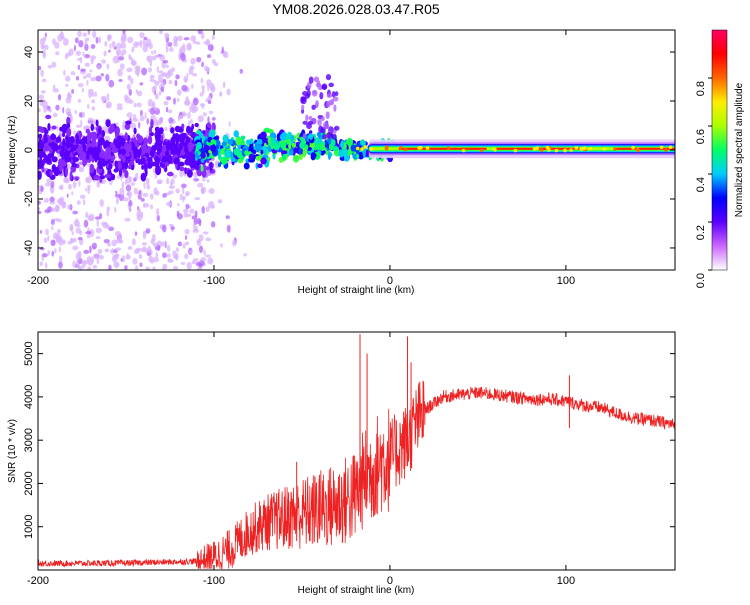 Image resolution: width=750 pixels, height=605 pixels. Describe the element at coordinates (29, 101) in the screenshot. I see `spectrogram-ytick-label: 20` at that location.